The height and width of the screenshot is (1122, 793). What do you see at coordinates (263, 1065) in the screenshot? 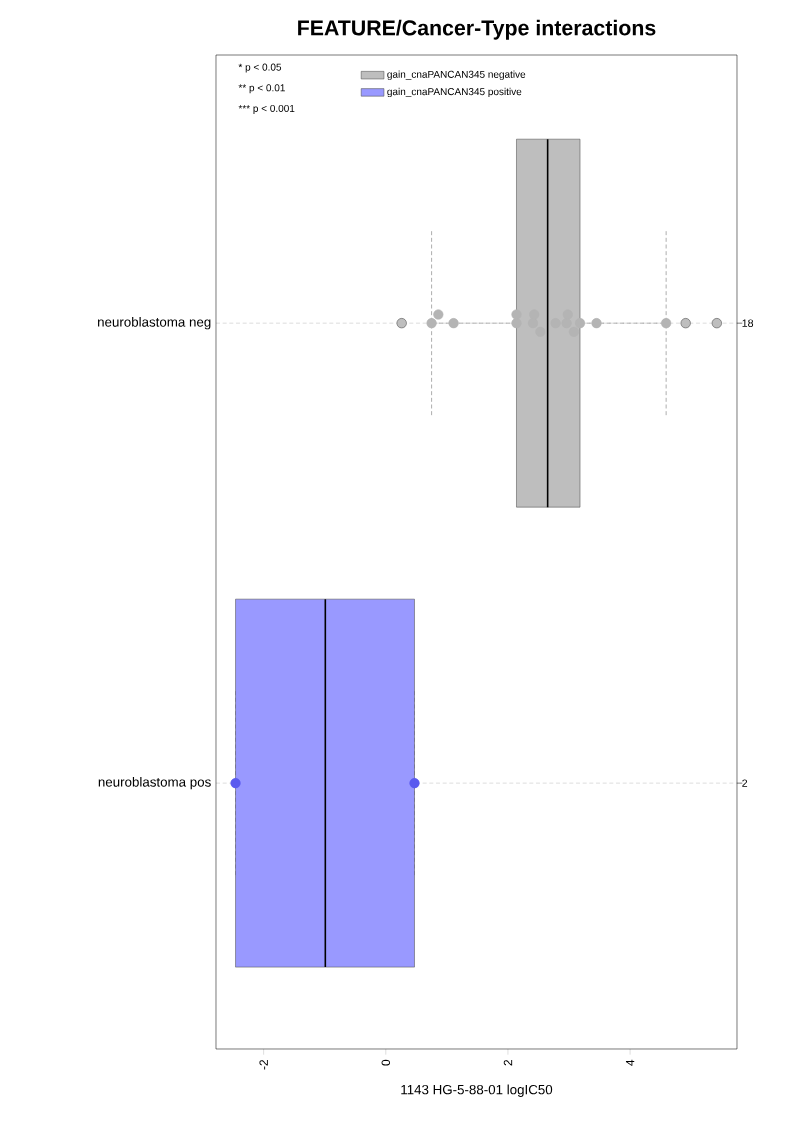
I see `x-tick-label: -2` at bounding box center [263, 1065].